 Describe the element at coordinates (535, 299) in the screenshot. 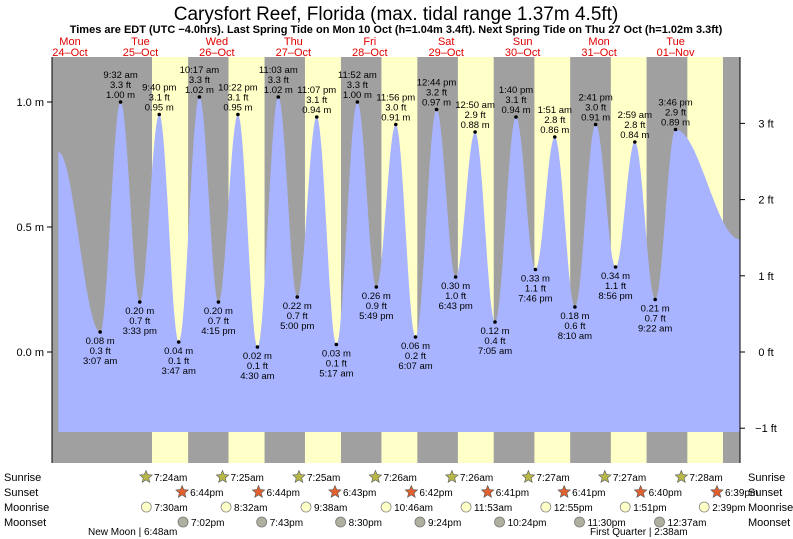

I see `low-tide-label: 7:46 pm` at that location.